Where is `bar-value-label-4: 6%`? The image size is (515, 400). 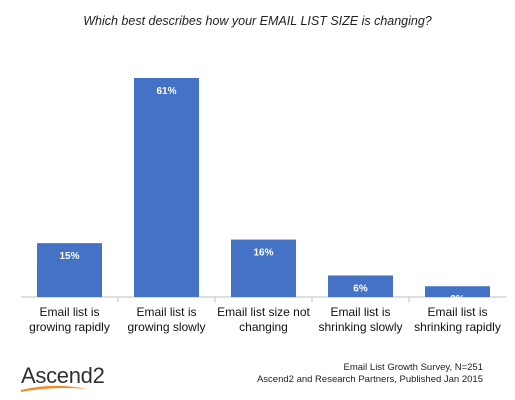
bar-value-label-4: 6% is located at coordinates (360, 288).